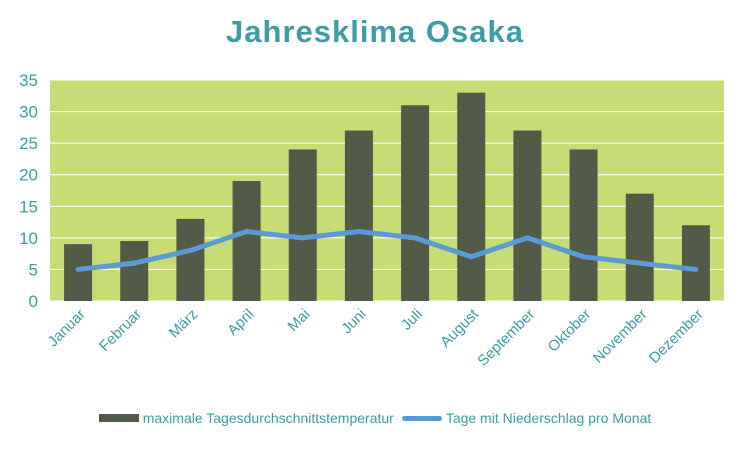  What do you see at coordinates (66, 328) in the screenshot?
I see `x-tick-label: Januar` at bounding box center [66, 328].